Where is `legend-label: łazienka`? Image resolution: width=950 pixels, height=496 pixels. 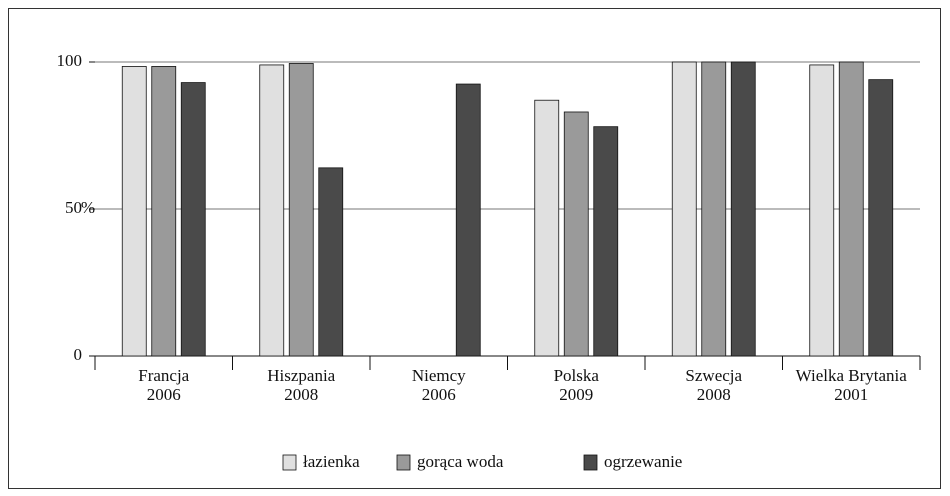 legend-label: łazienka is located at coordinates (331, 461).